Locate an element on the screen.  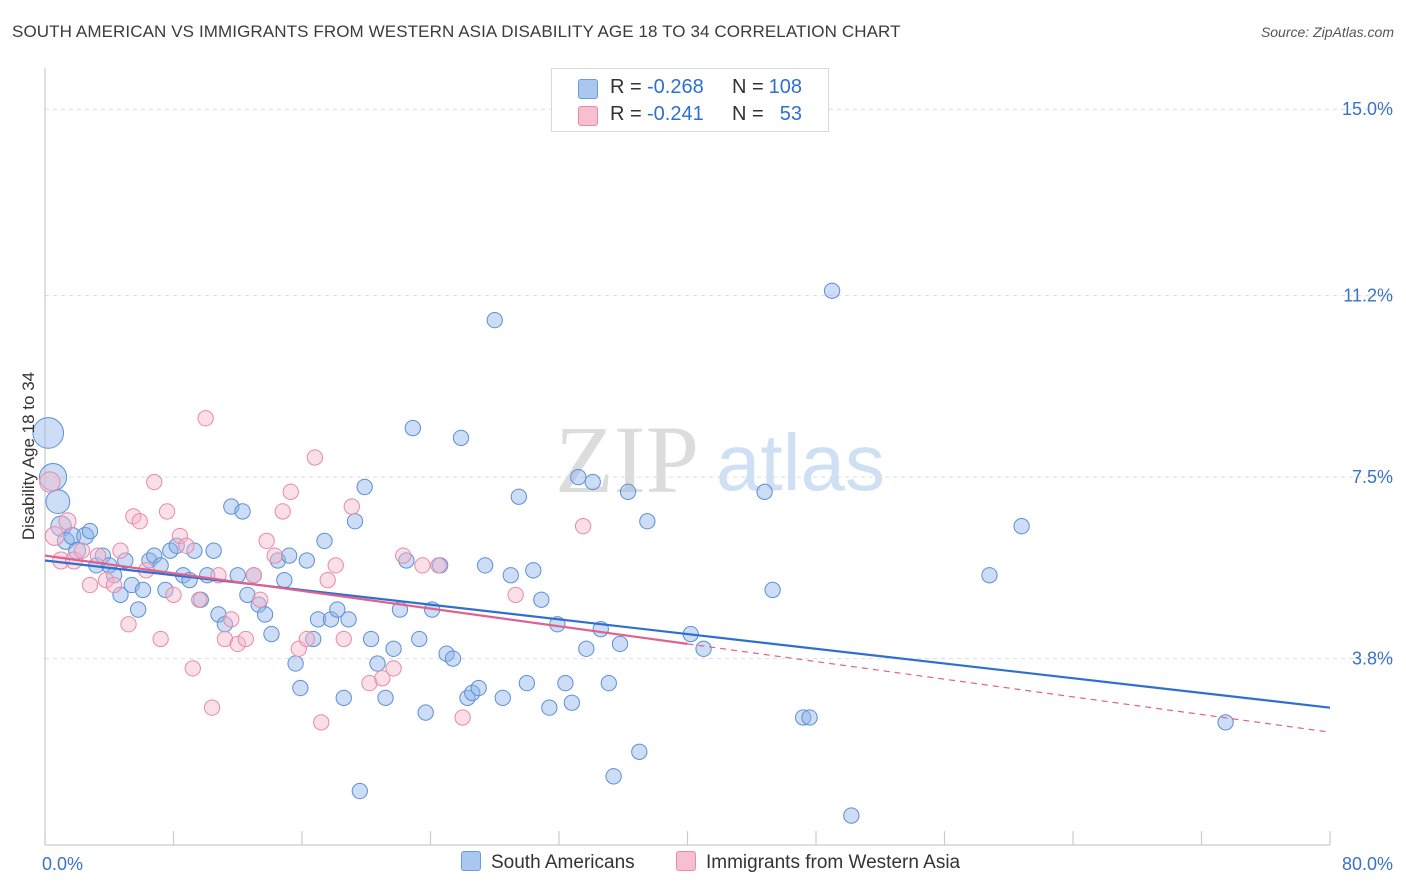
legend-swatch-south is located at coordinates (588, 89).